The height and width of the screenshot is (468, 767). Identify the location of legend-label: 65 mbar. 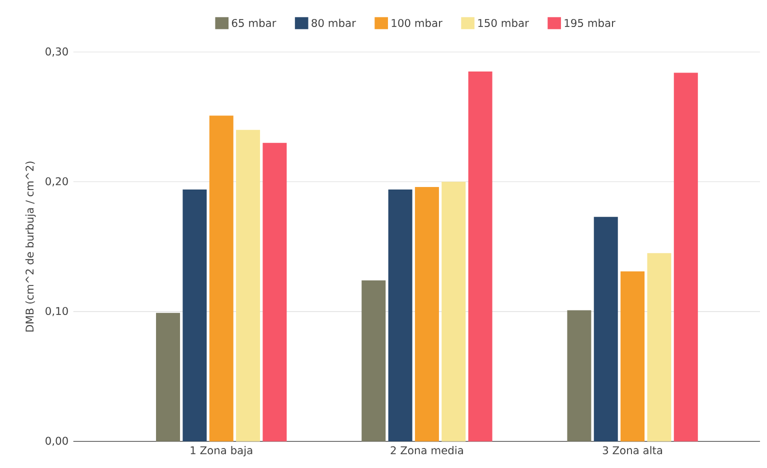
(254, 23).